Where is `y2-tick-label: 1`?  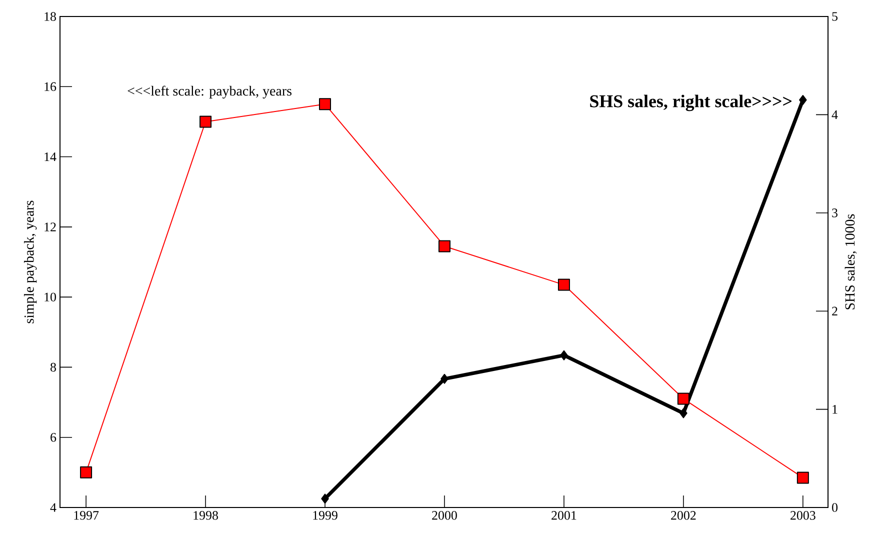 y2-tick-label: 1 is located at coordinates (835, 409).